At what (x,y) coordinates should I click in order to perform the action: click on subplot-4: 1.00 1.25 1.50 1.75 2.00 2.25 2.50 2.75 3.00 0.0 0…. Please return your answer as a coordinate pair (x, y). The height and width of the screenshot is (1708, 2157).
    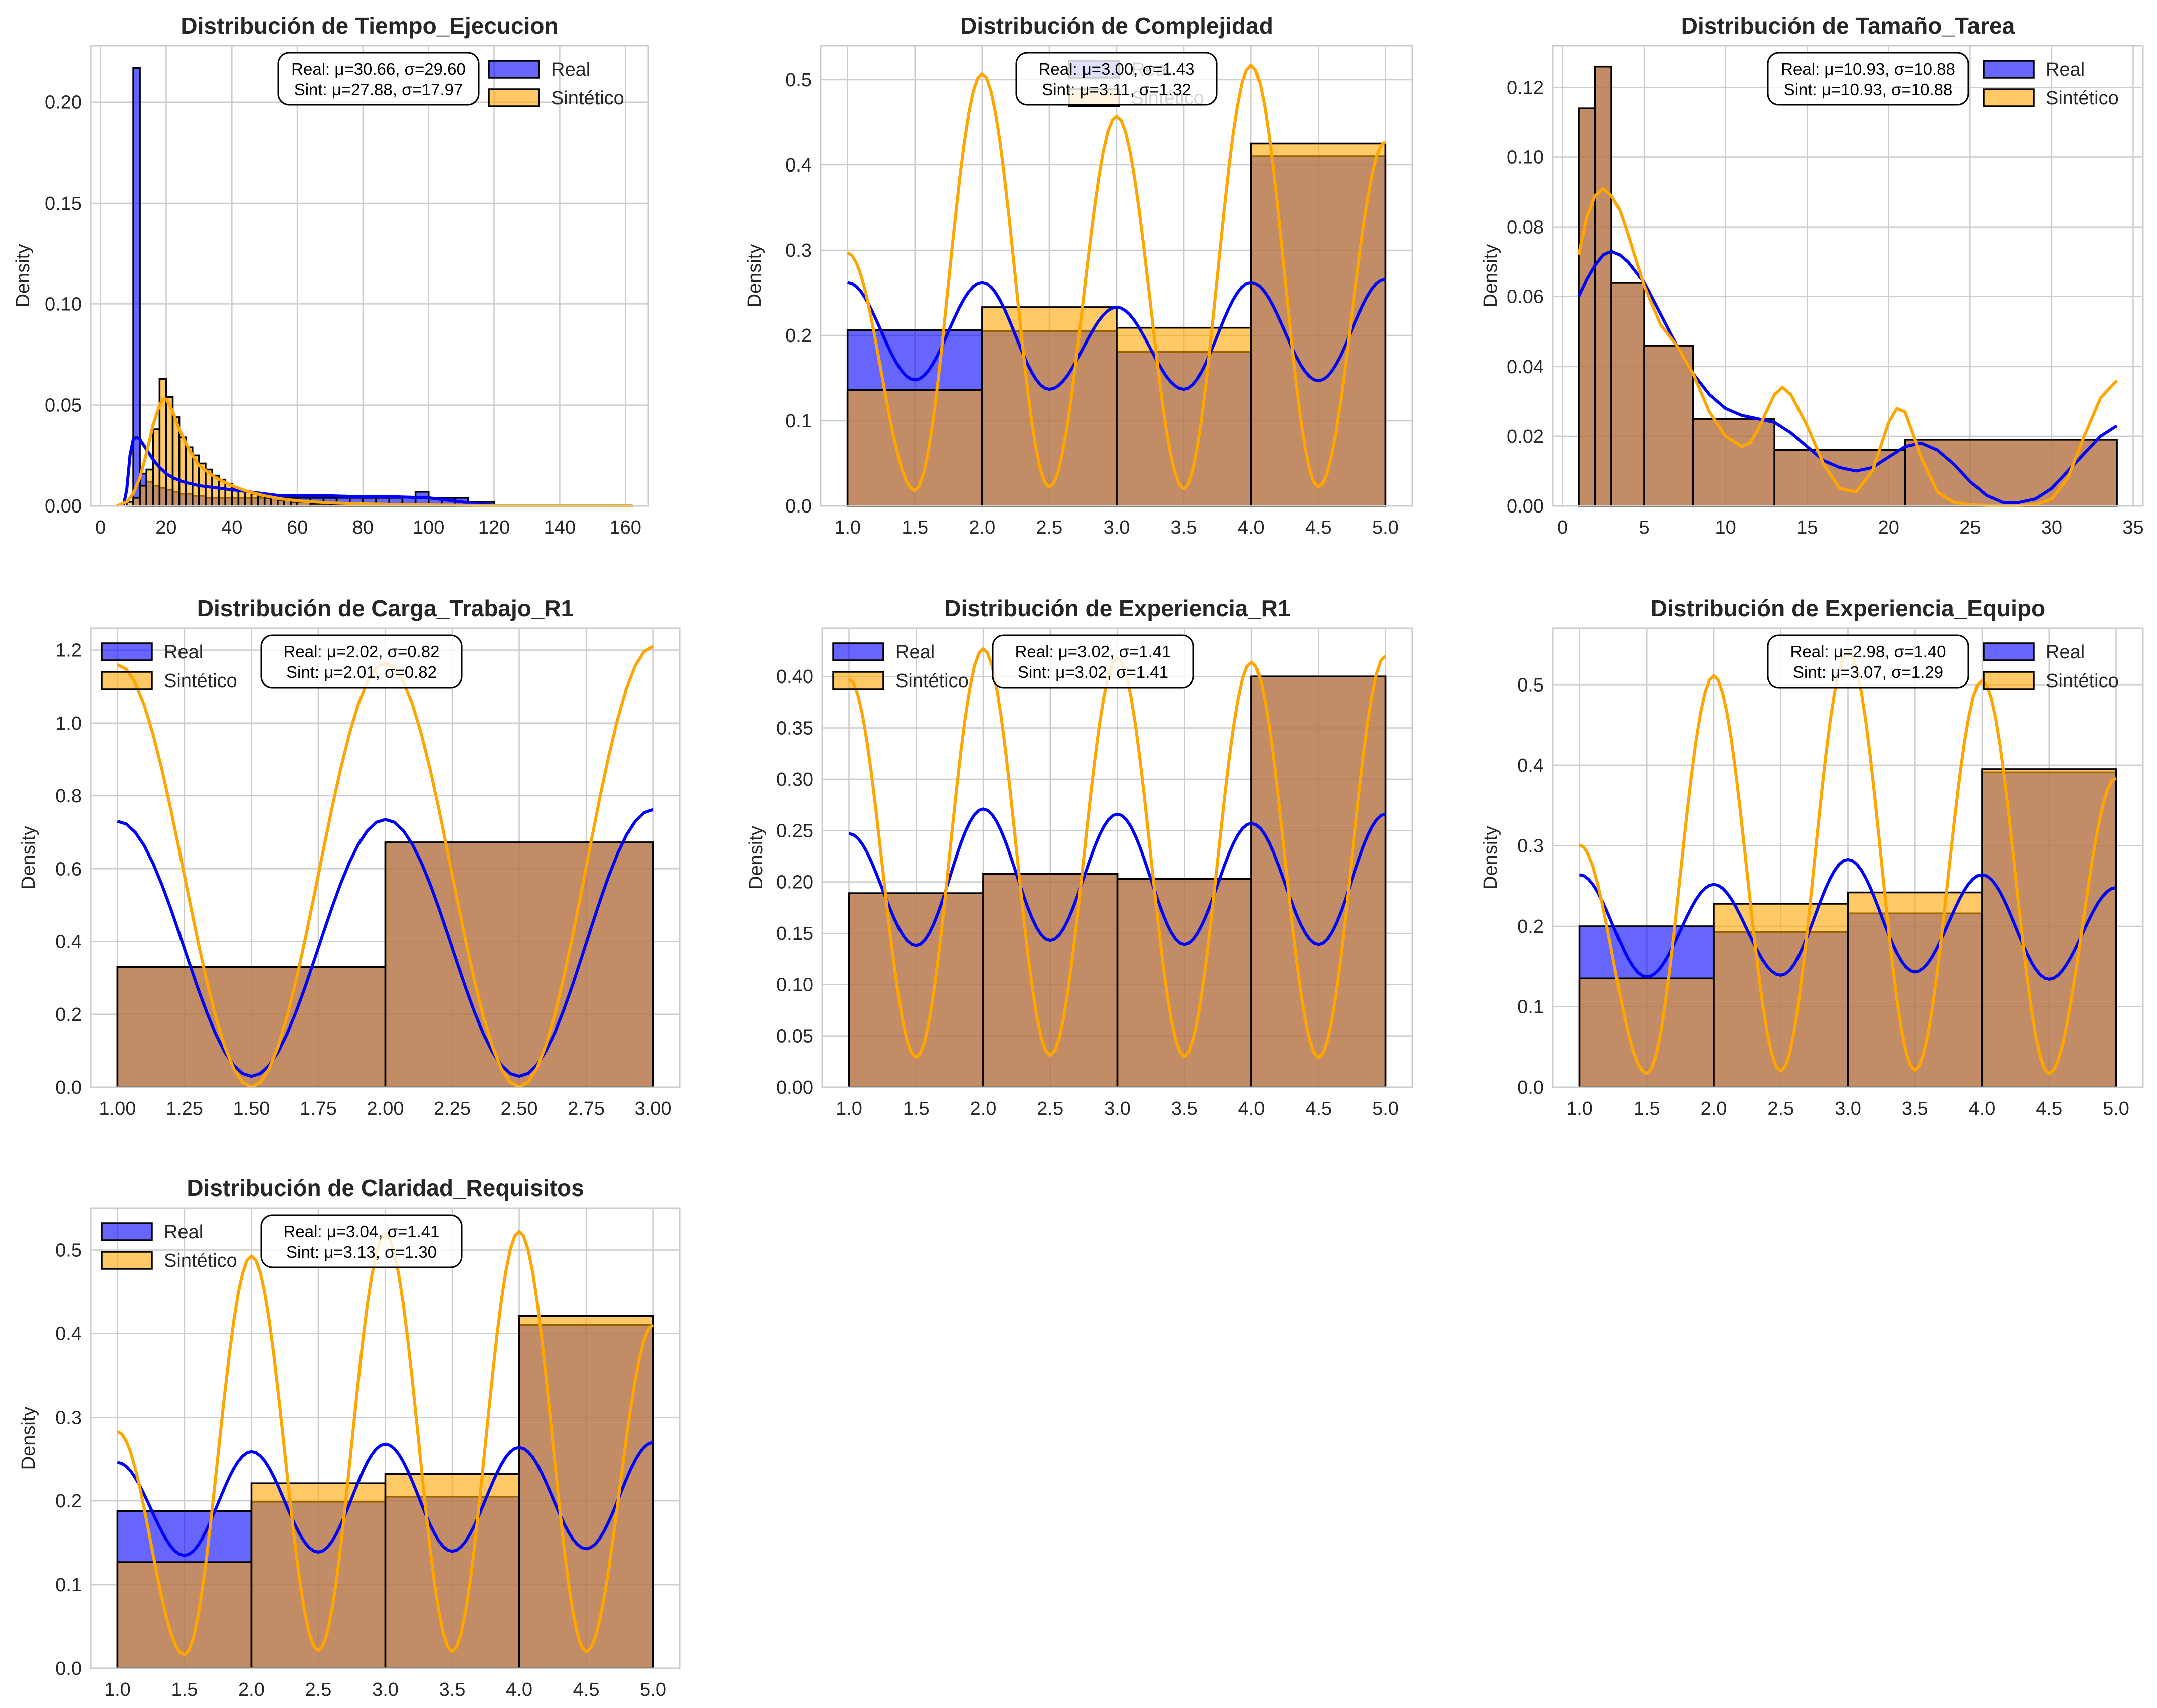
    Looking at the image, I should click on (349, 857).